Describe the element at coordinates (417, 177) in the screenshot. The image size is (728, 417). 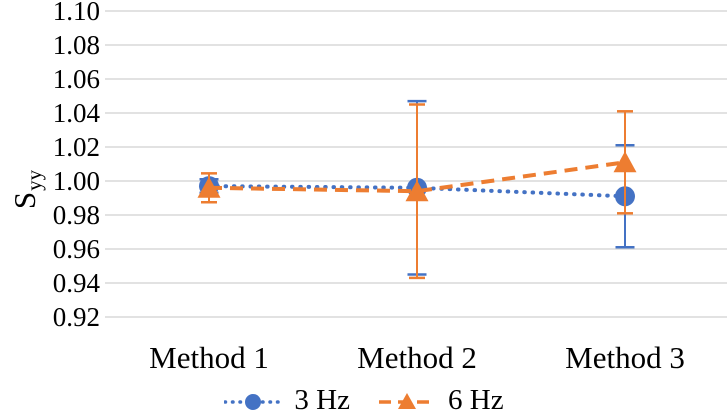
I see `series-line-6-hz` at that location.